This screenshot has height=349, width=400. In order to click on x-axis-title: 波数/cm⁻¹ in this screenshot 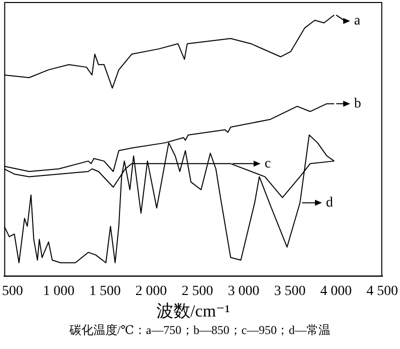, I will do `click(193, 310)`.